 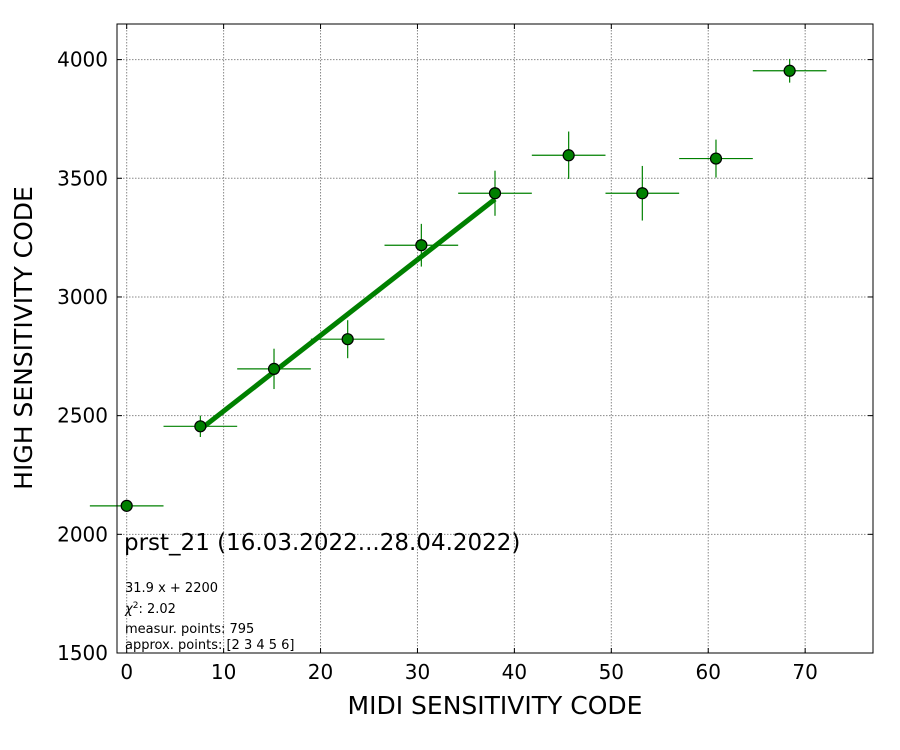 What do you see at coordinates (23, 338) in the screenshot?
I see `y-axis-label: HIGH SENSITIVITY CODE` at bounding box center [23, 338].